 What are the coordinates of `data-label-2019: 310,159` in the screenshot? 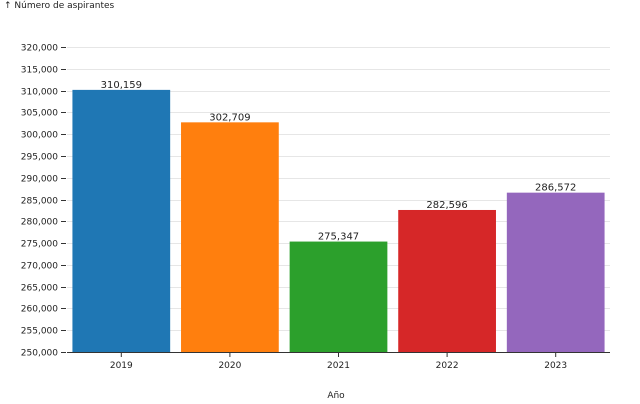 It's located at (121, 85).